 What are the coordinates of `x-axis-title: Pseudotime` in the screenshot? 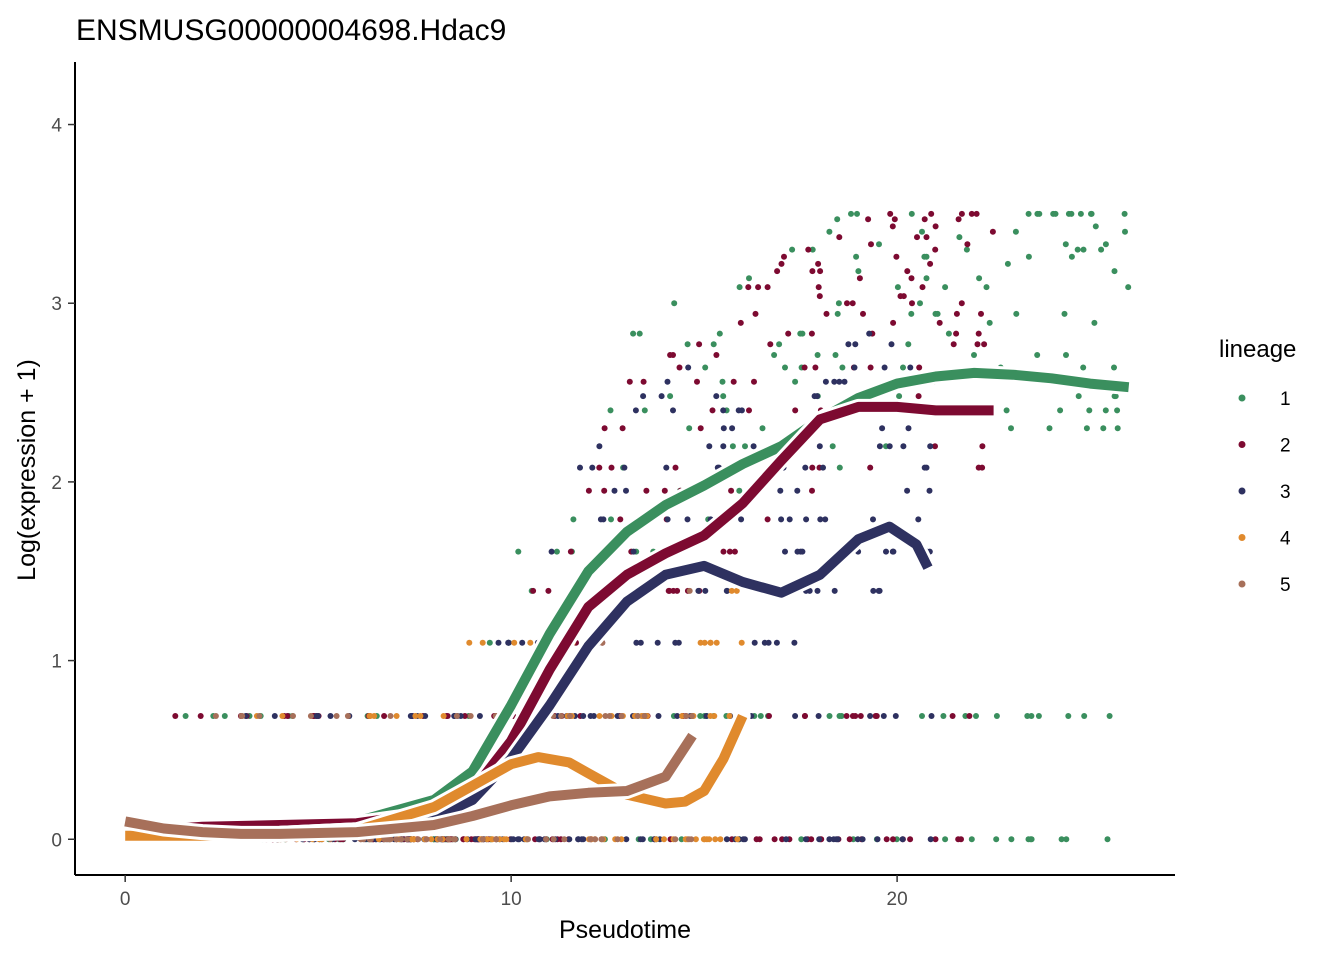 It's located at (625, 930).